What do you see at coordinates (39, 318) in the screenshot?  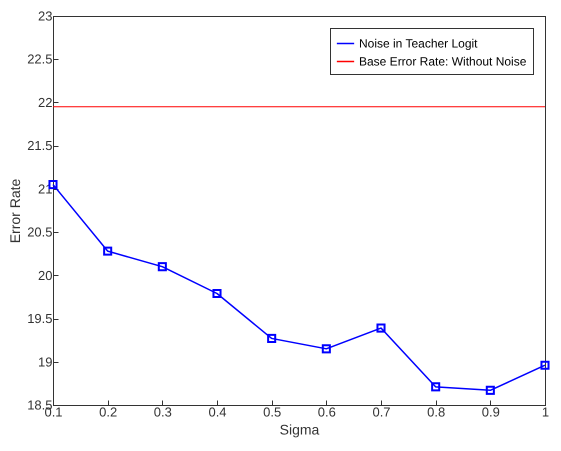 I see `y-tick-label: 19.5` at bounding box center [39, 318].